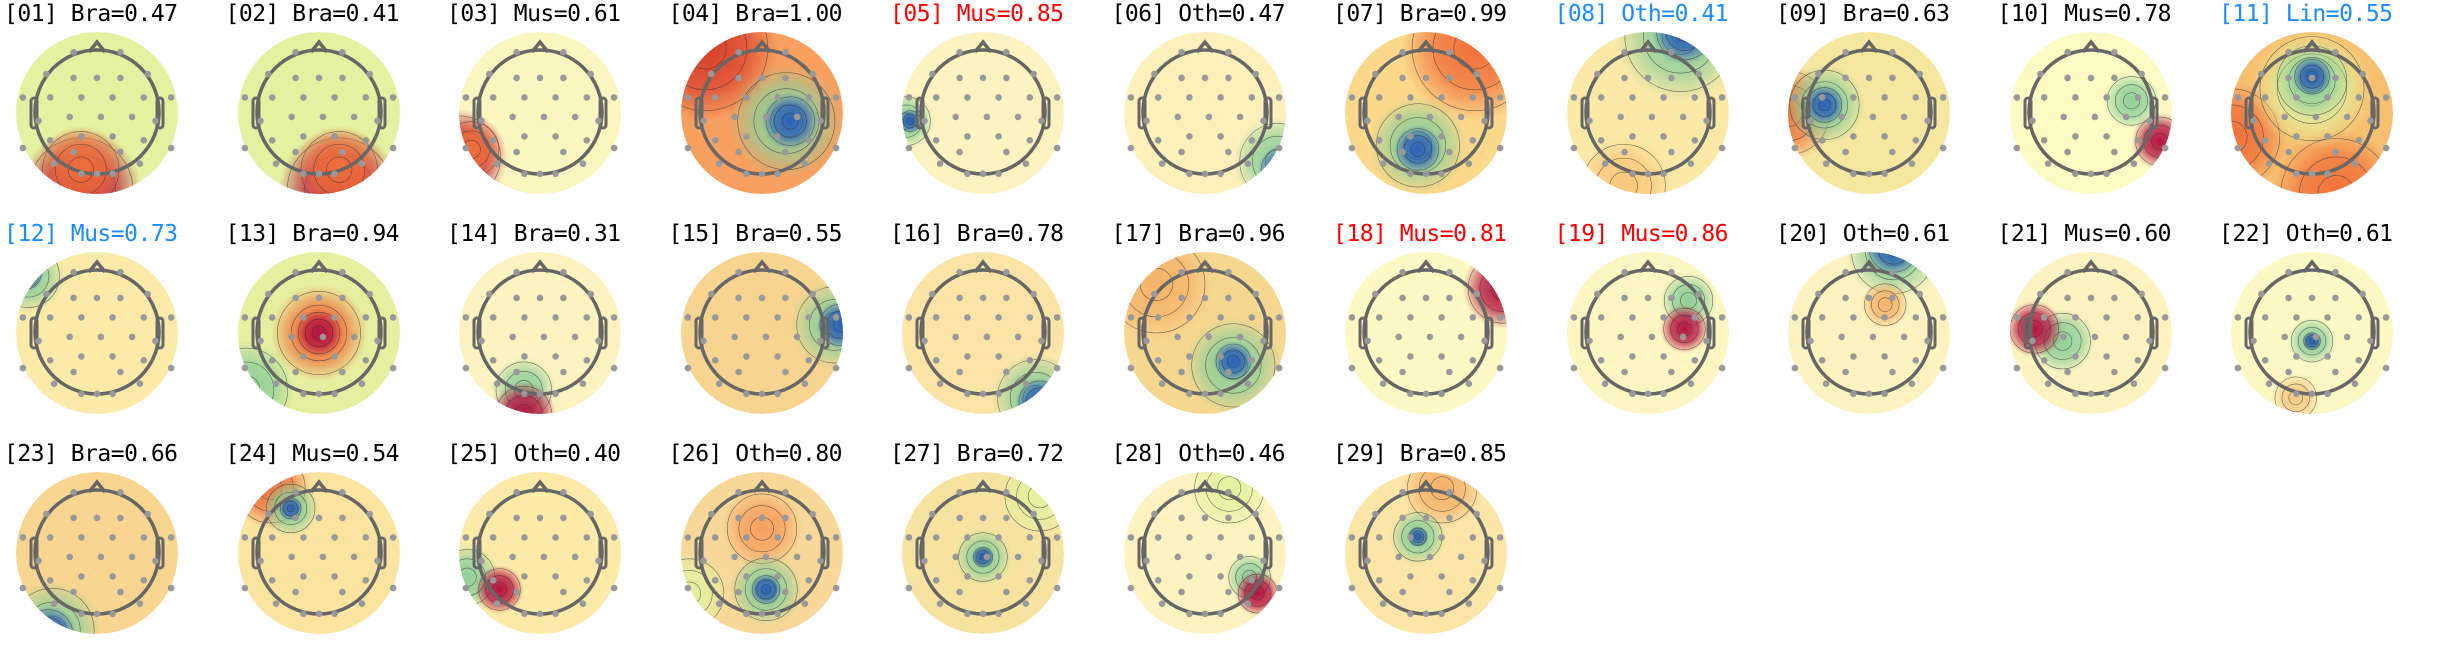 Image resolution: width=2438 pixels, height=667 pixels. I want to click on component-05: [05] Mus=0.85, so click(1000, 110).